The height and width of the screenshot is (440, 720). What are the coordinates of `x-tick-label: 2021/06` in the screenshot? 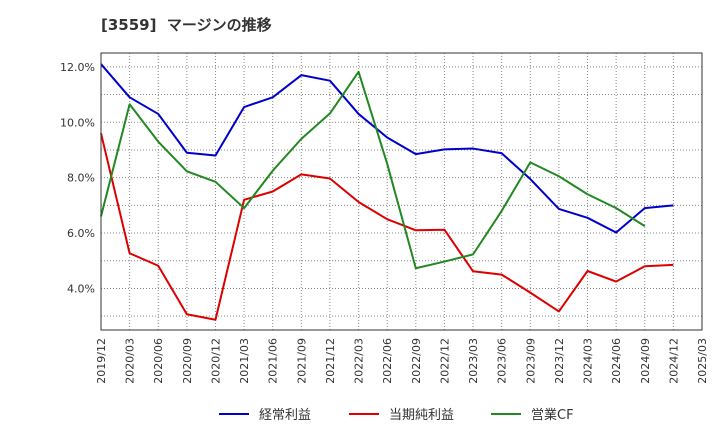 It's located at (273, 361).